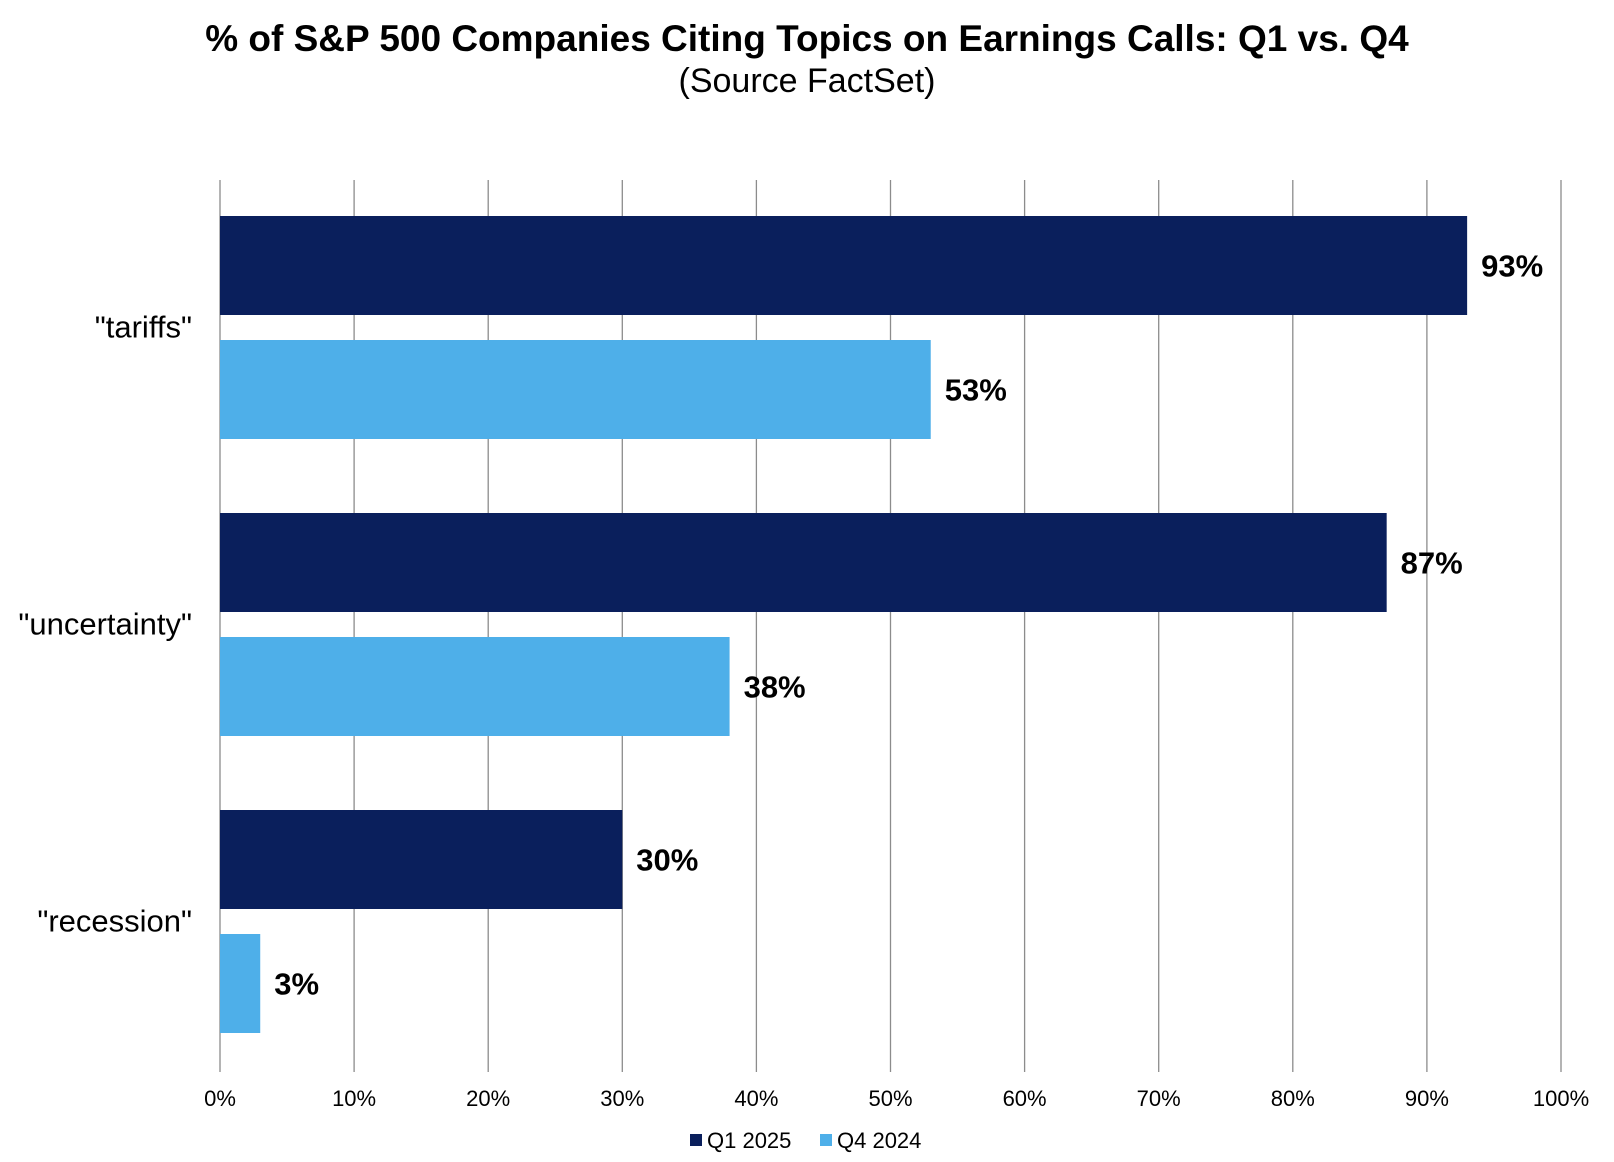  What do you see at coordinates (890, 1098) in the screenshot?
I see `x-tick-label: 50%` at bounding box center [890, 1098].